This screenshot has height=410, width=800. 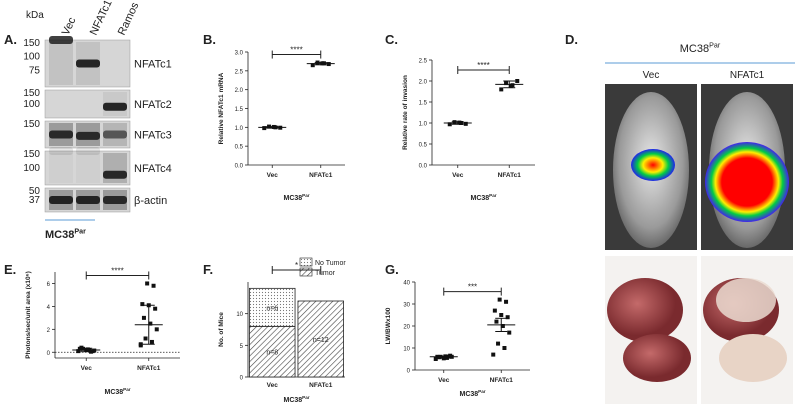 I want to click on y-tick-label: 5, so click(x=242, y=347).